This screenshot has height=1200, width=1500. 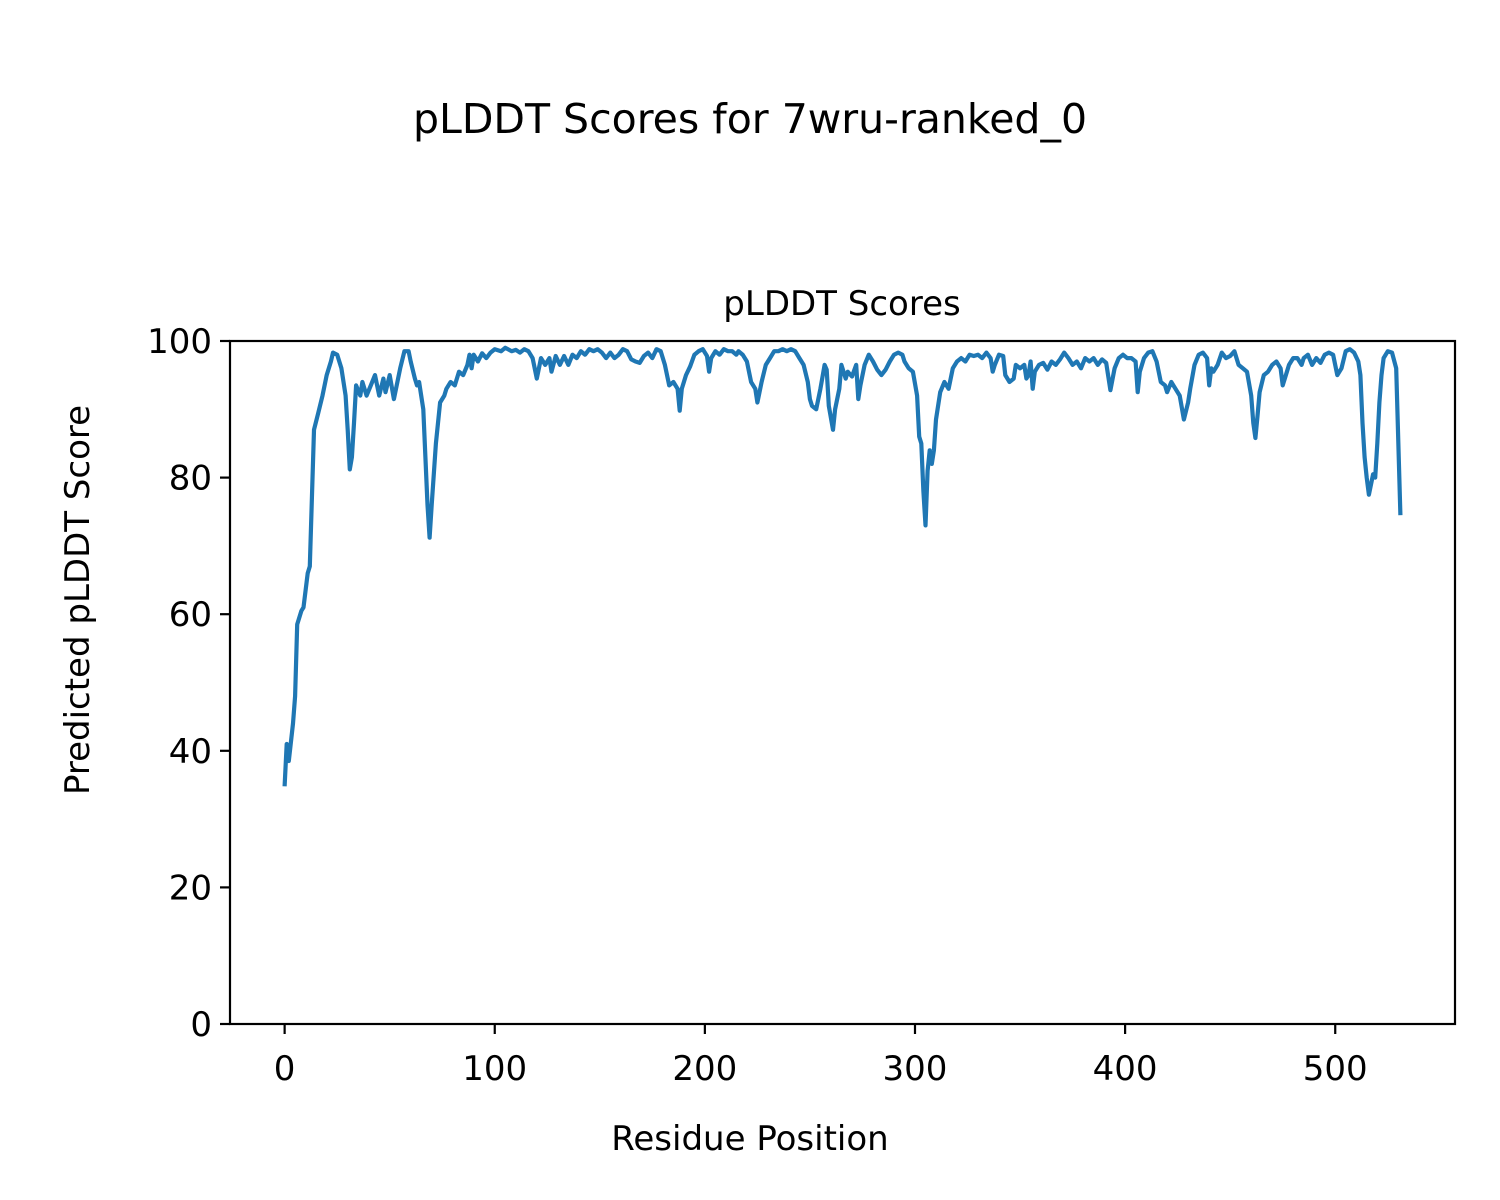 I want to click on y-tick-label-4: 80, so click(x=190, y=479).